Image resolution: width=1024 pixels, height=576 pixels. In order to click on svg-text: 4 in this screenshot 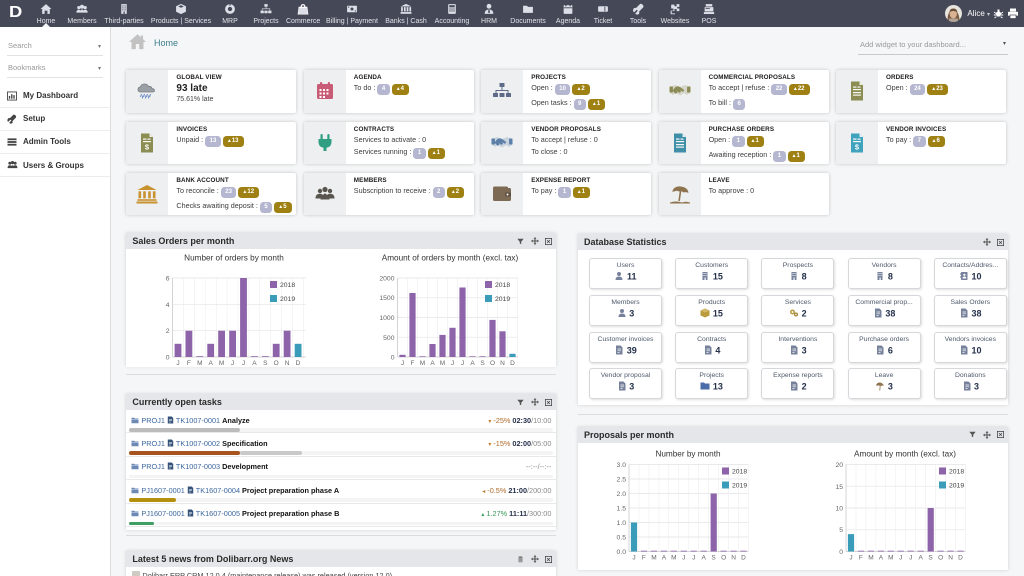, I will do `click(168, 305)`.